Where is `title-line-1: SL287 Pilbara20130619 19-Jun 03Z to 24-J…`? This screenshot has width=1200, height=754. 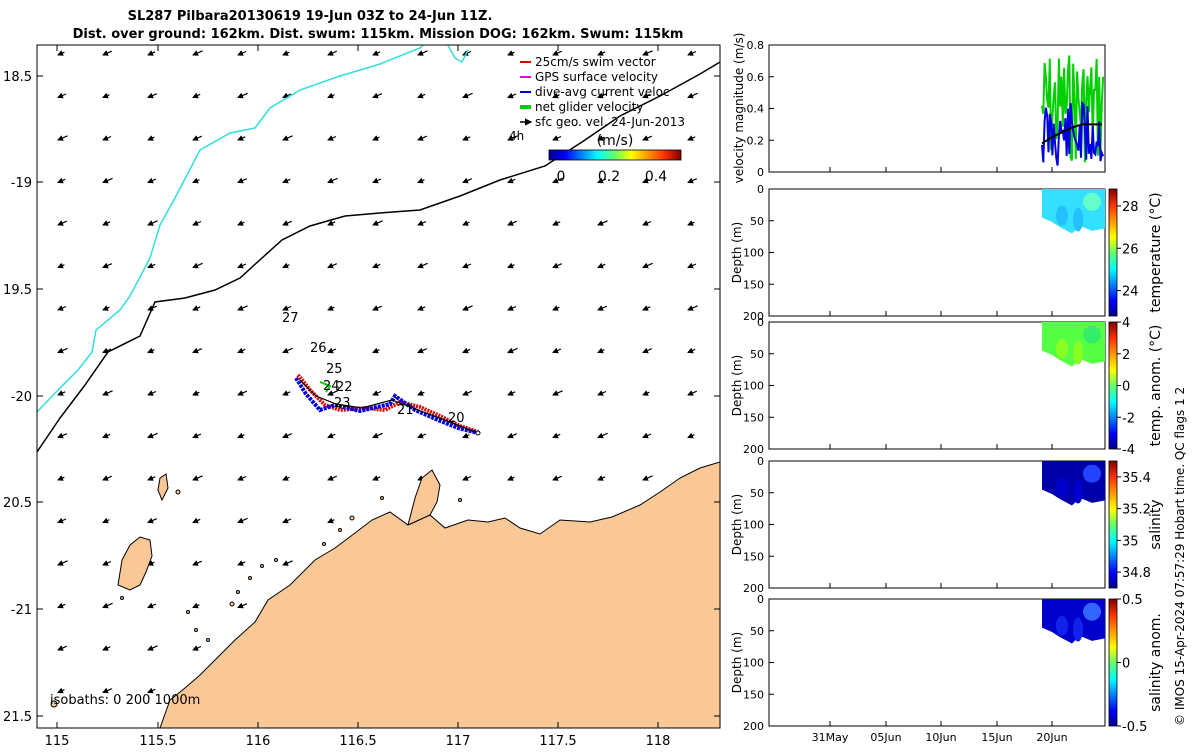
title-line-1: SL287 Pilbara20130619 19-Jun 03Z to 24-J… is located at coordinates (310, 16).